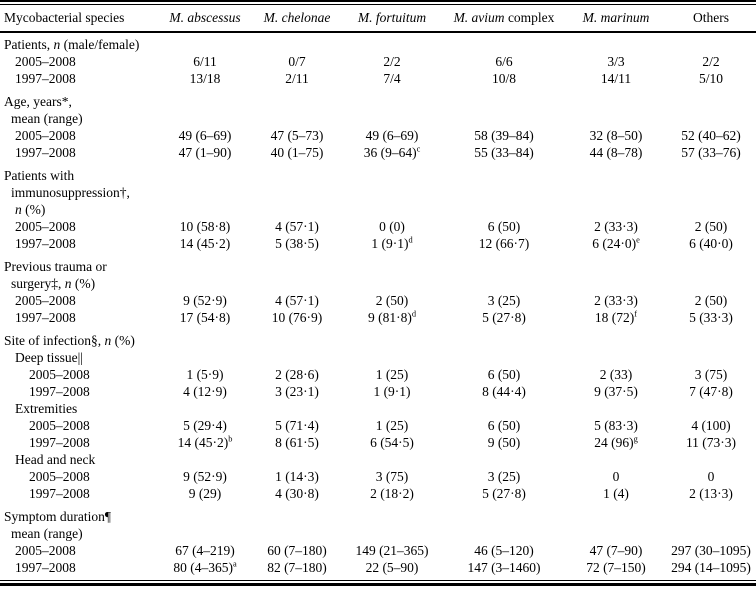  Describe the element at coordinates (378, 357) in the screenshot. I see `table-row: Deep tissue||` at that location.